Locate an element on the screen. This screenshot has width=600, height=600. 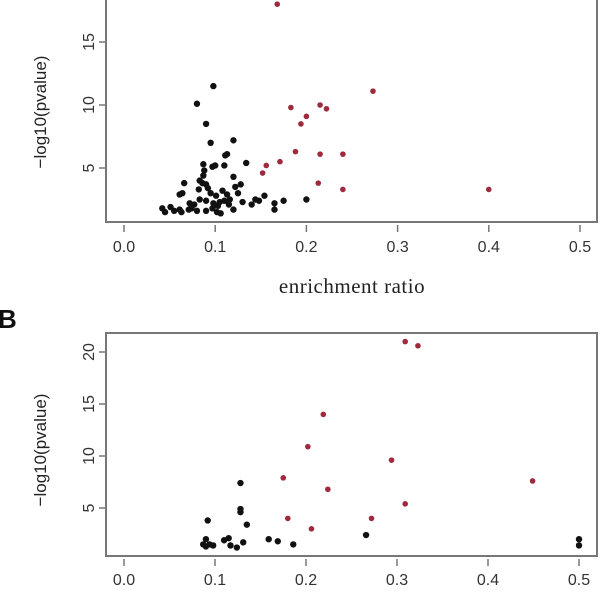
panel-a-x-tick-label: 0.2 is located at coordinates (306, 247).